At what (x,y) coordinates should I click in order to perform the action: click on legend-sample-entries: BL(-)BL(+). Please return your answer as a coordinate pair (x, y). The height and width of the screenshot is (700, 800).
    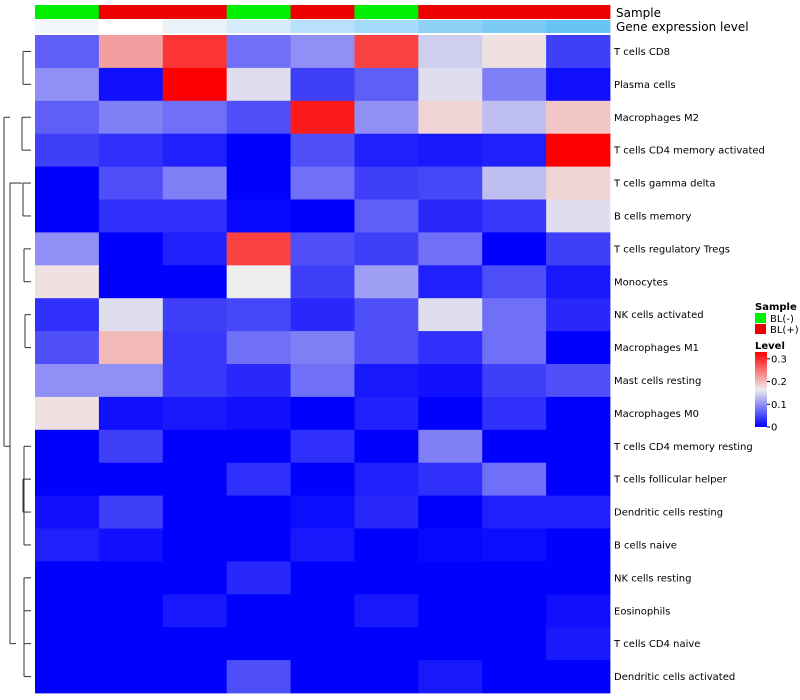
    Looking at the image, I should click on (777, 324).